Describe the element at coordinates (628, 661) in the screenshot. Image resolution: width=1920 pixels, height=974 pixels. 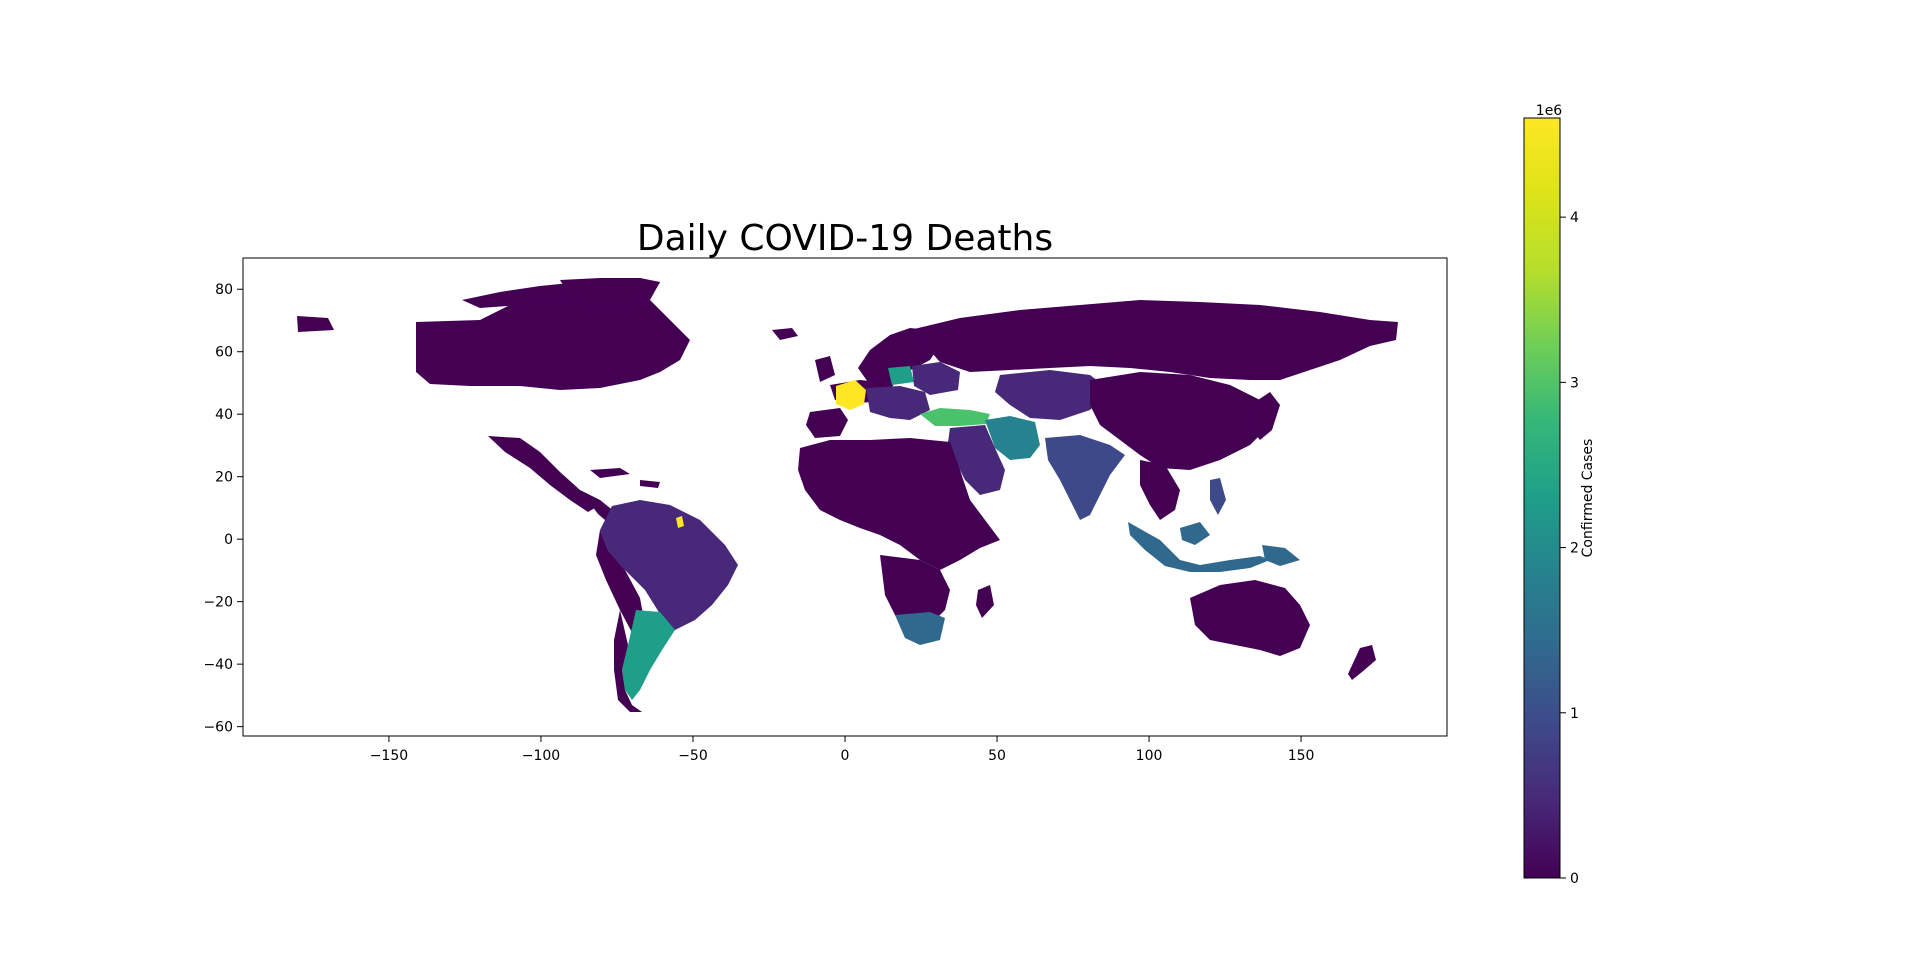
I see `region-chile` at that location.